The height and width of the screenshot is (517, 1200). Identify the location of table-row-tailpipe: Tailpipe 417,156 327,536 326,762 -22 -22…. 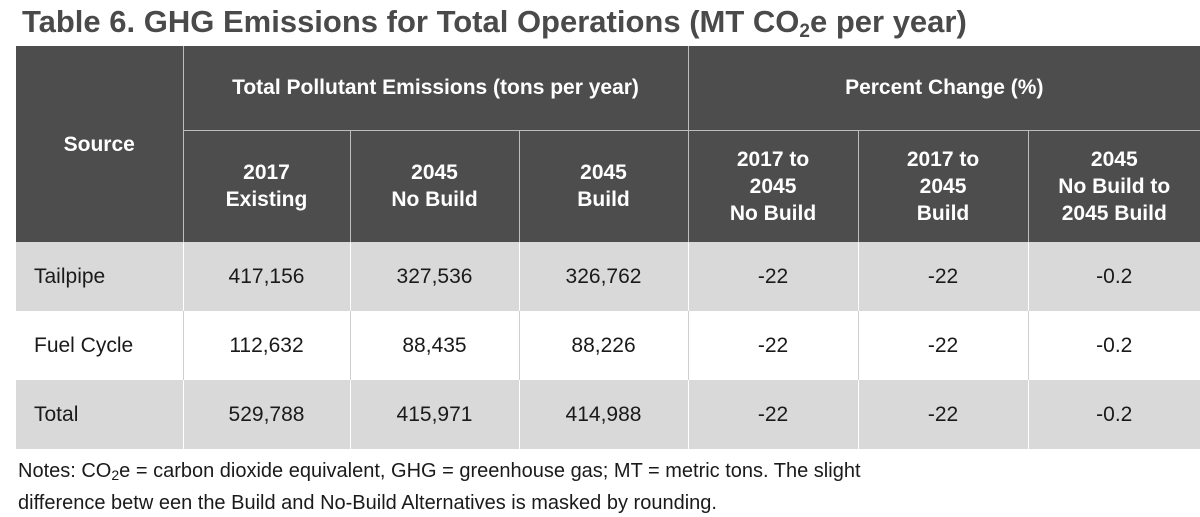
(608, 276).